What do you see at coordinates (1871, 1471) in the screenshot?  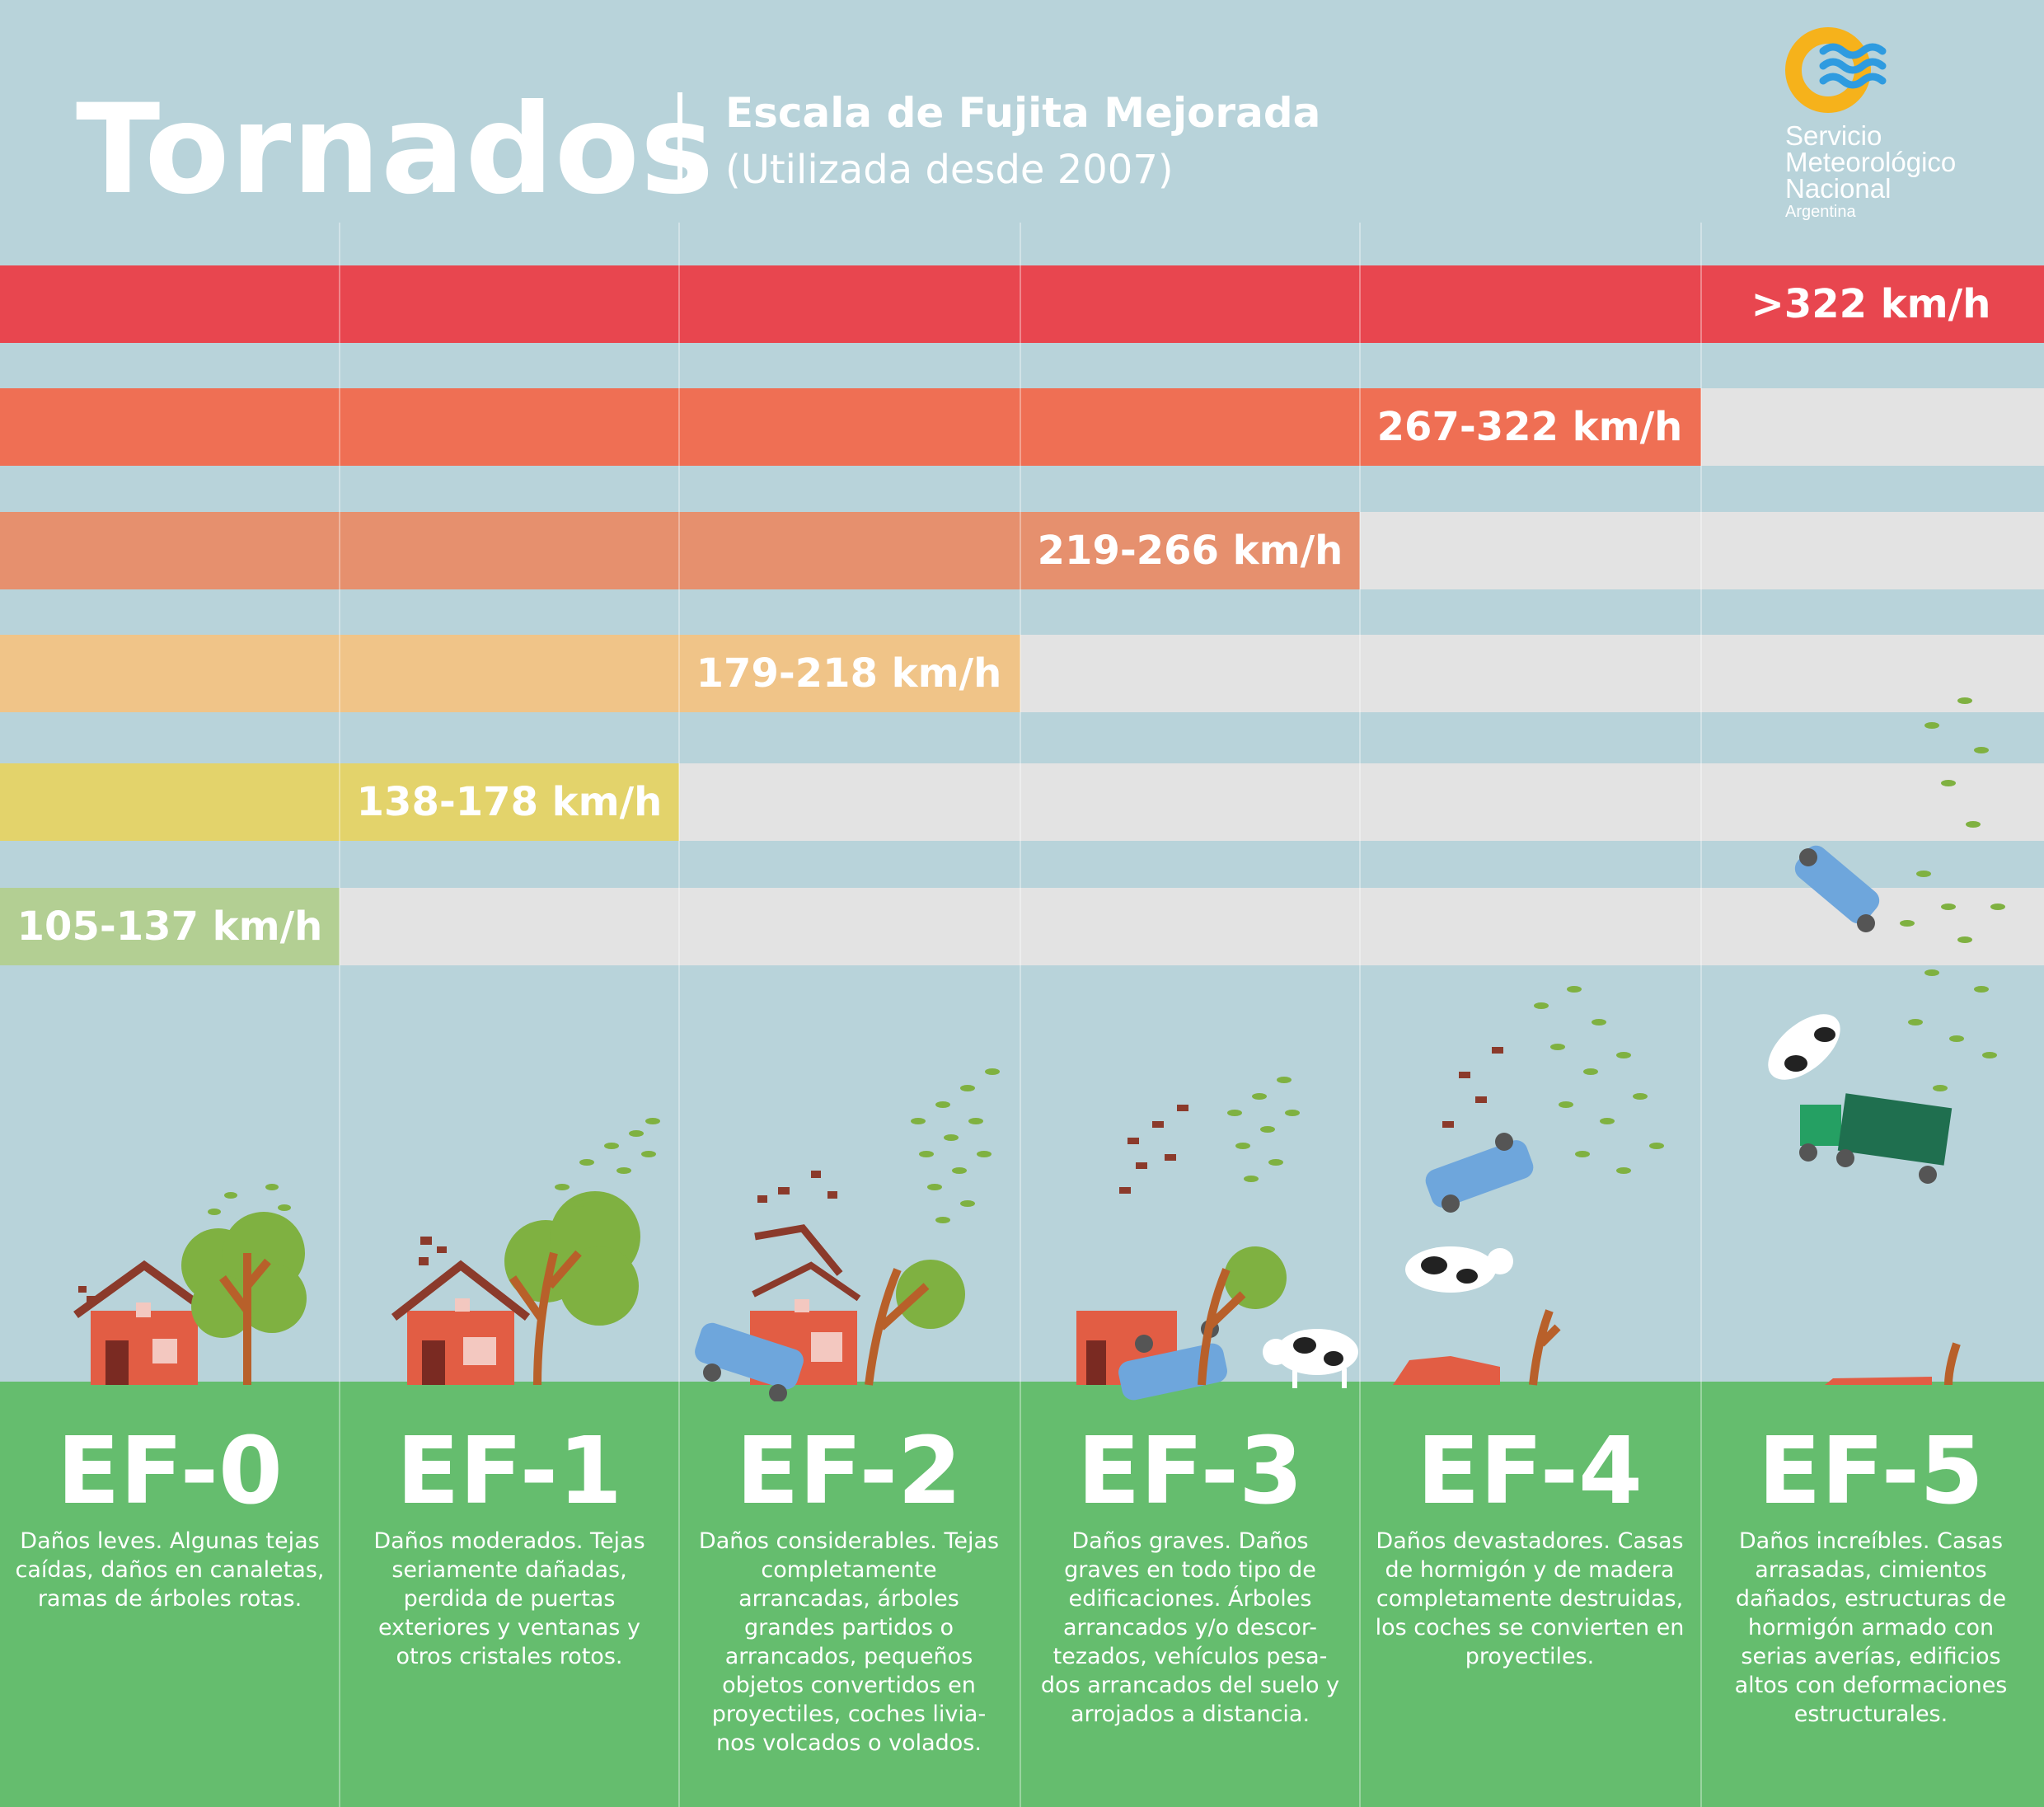 I see `ef5-title: EF-5` at bounding box center [1871, 1471].